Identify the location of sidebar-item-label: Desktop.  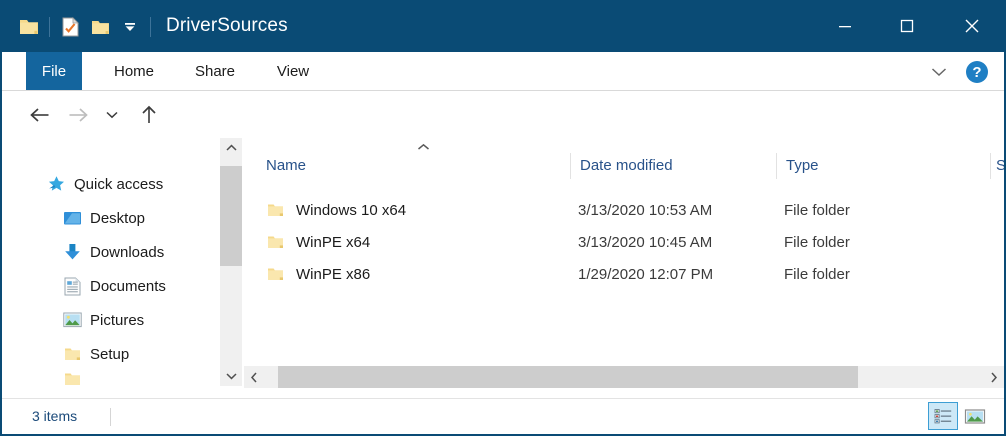
(118, 218).